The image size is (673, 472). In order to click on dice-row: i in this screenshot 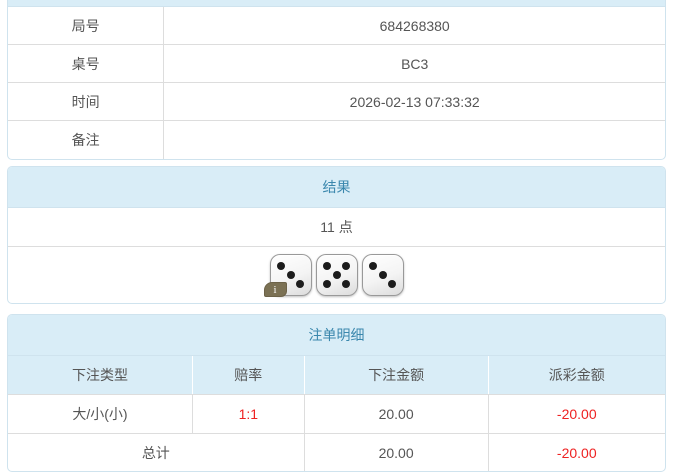, I will do `click(336, 275)`.